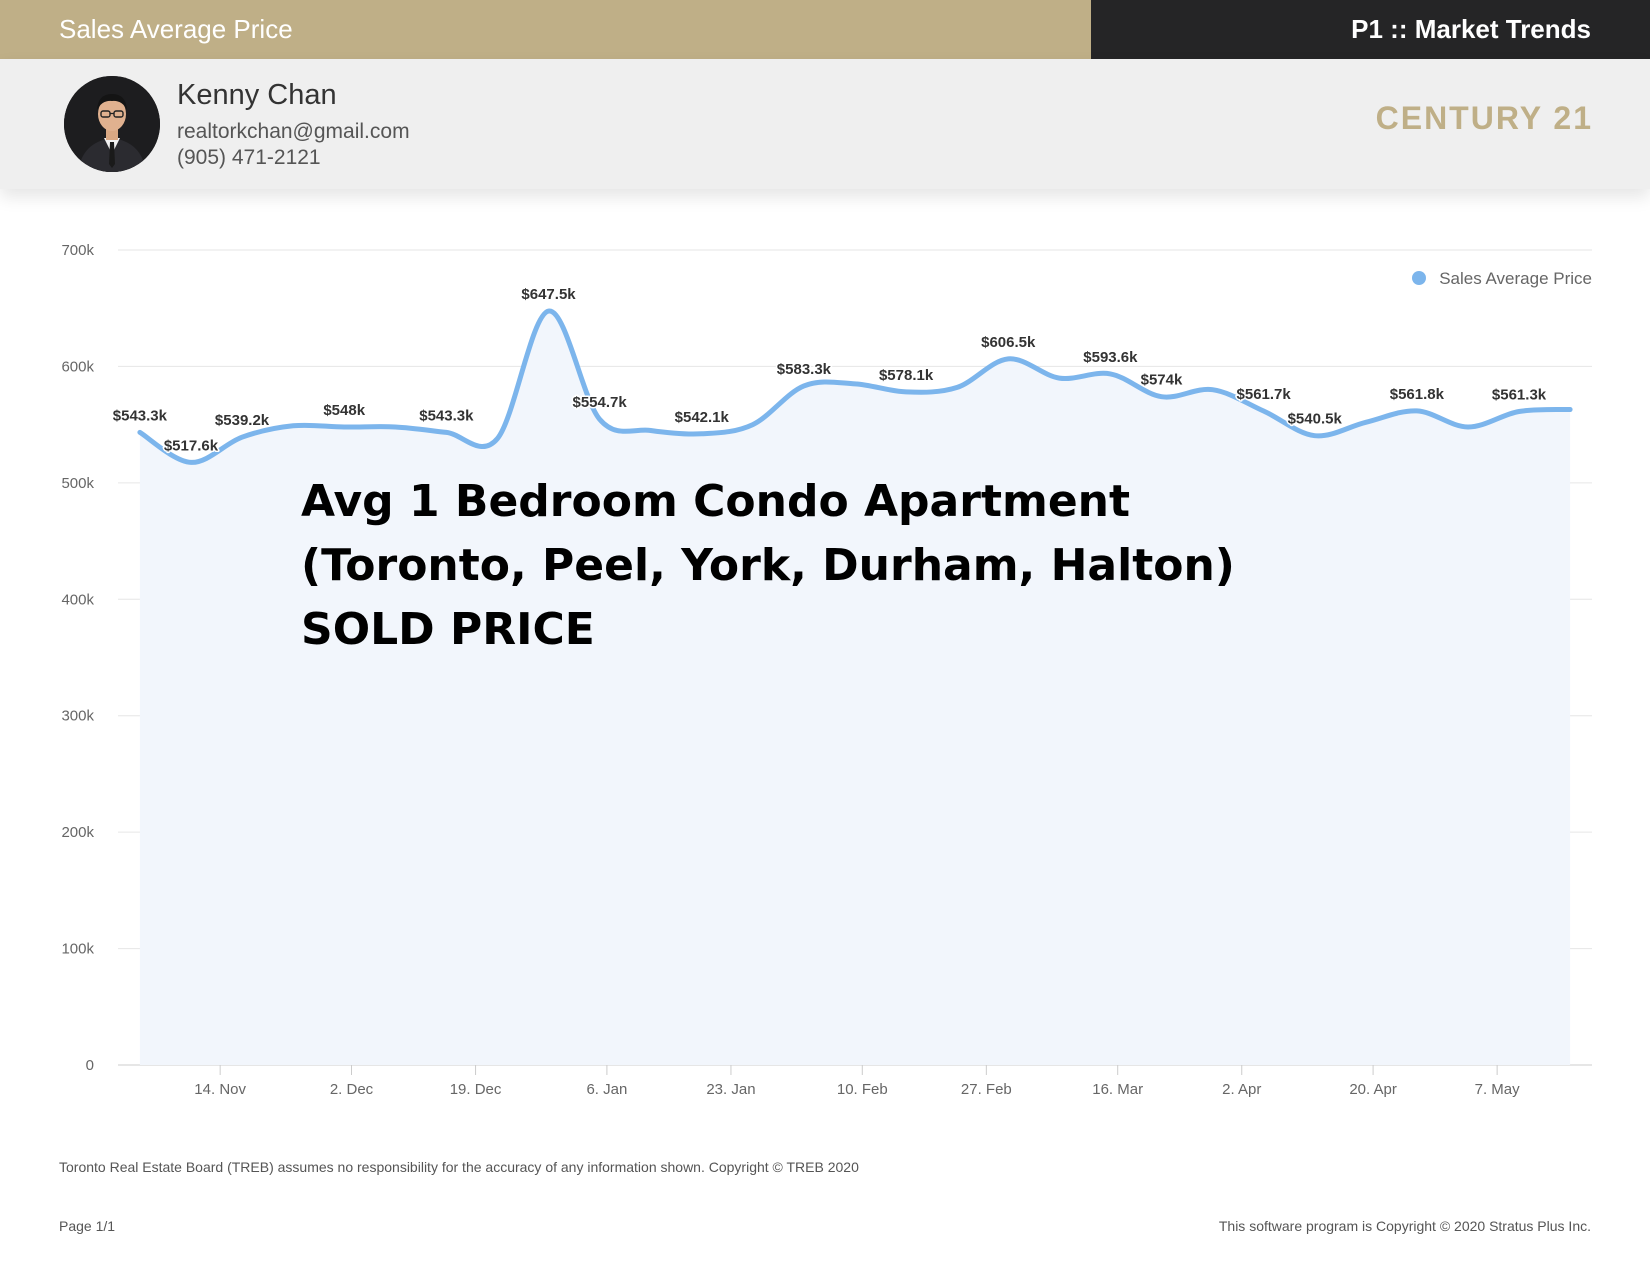 This screenshot has width=1650, height=1275. What do you see at coordinates (77, 658) in the screenshot?
I see `y-axis: 0 100k 200k 300k 400k 500k 600k 700k` at bounding box center [77, 658].